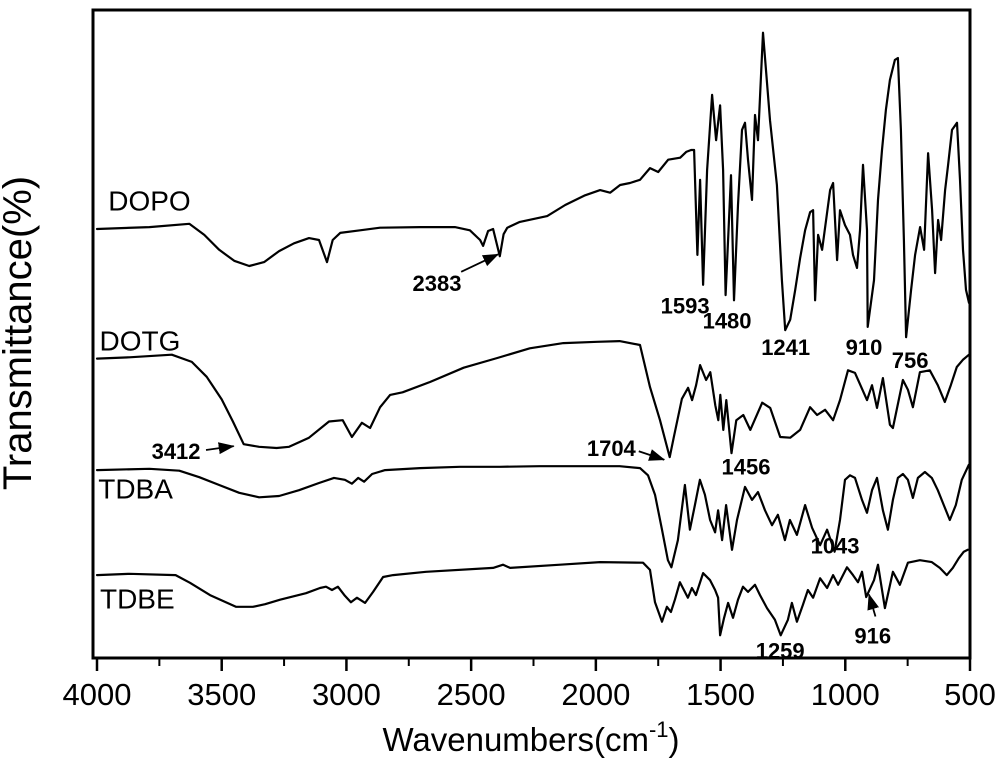 Image resolution: width=1000 pixels, height=771 pixels. What do you see at coordinates (135, 488) in the screenshot?
I see `series-label-tdba: TDBA` at bounding box center [135, 488].